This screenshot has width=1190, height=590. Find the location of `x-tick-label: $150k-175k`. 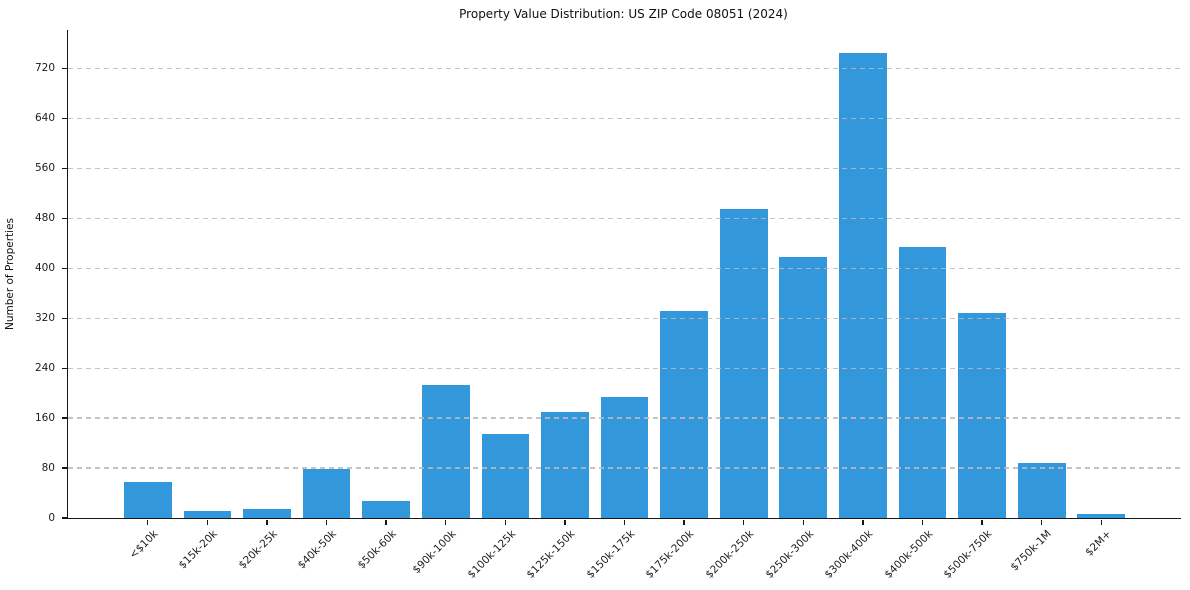

x-tick-label: $150k-175k is located at coordinates (611, 554).